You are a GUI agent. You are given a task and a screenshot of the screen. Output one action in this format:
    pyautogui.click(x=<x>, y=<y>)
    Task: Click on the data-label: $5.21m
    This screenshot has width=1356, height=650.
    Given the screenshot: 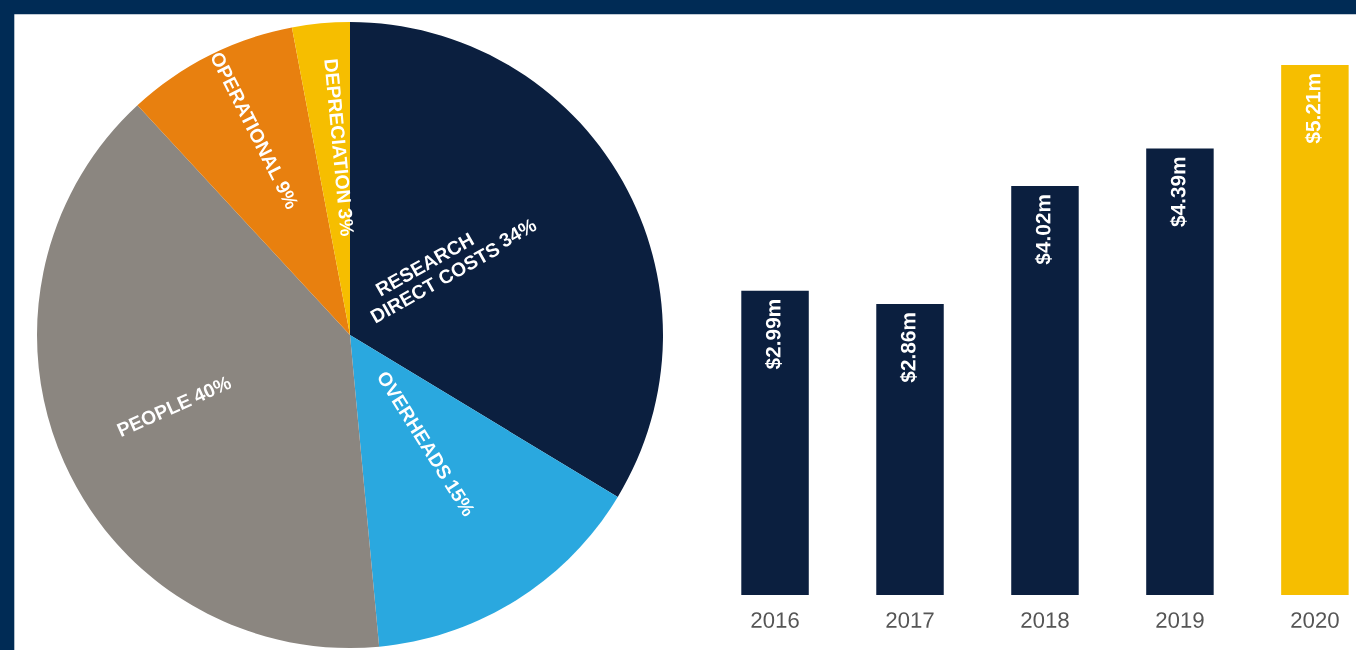 What is the action you would take?
    pyautogui.click(x=1313, y=109)
    